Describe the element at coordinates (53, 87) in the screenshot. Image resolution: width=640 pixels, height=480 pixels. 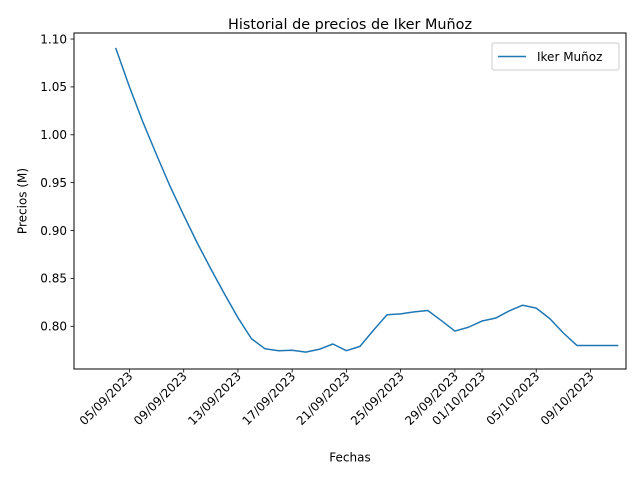
I see `y-tick-label: 1.05` at that location.